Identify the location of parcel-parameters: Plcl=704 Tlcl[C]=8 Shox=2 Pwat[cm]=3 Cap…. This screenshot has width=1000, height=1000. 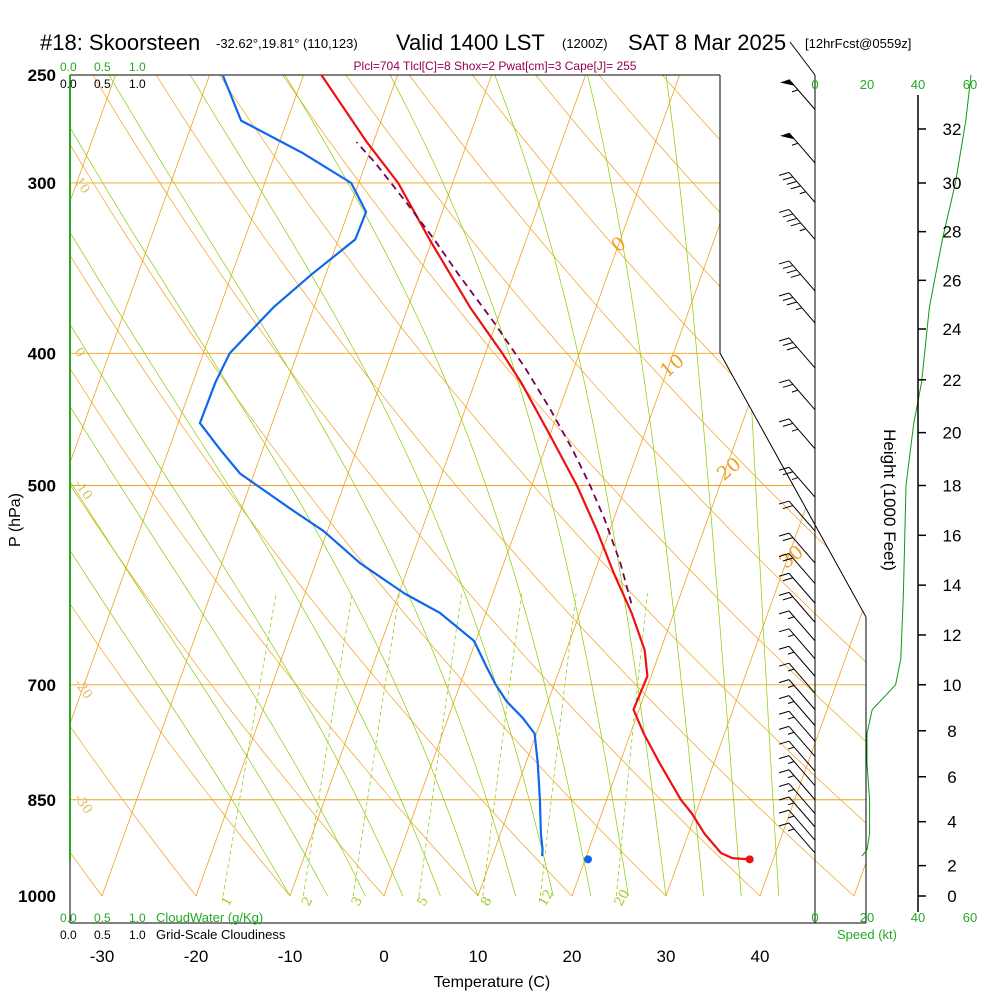
(495, 66).